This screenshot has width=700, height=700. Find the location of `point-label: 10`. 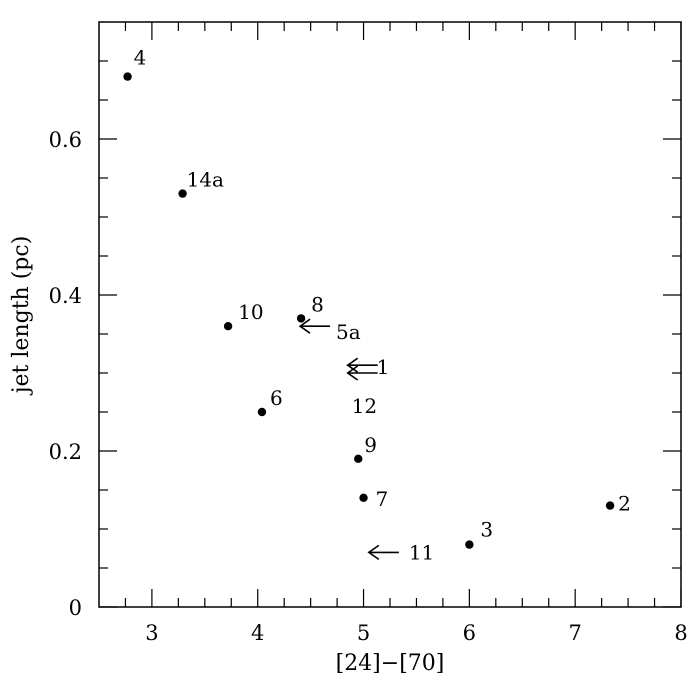

point-label: 10 is located at coordinates (250, 312).